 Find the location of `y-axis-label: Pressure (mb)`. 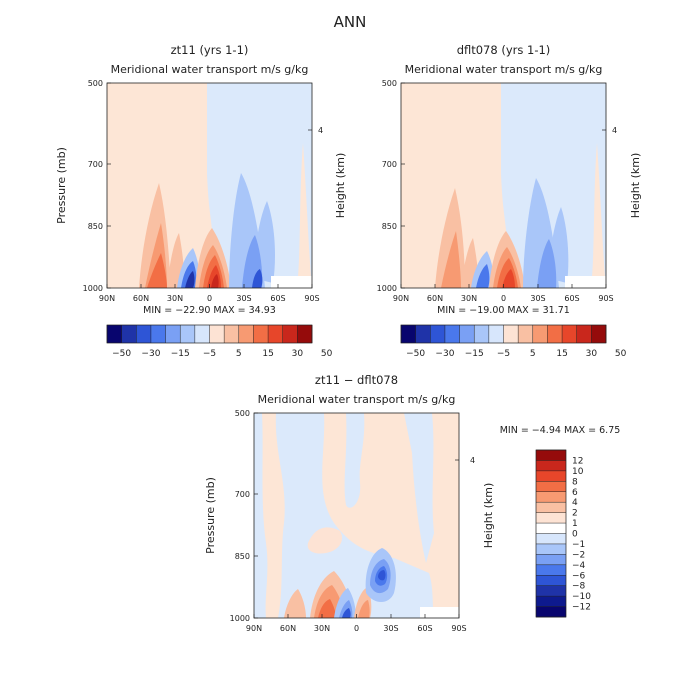

y-axis-label: Pressure (mb) is located at coordinates (210, 515).